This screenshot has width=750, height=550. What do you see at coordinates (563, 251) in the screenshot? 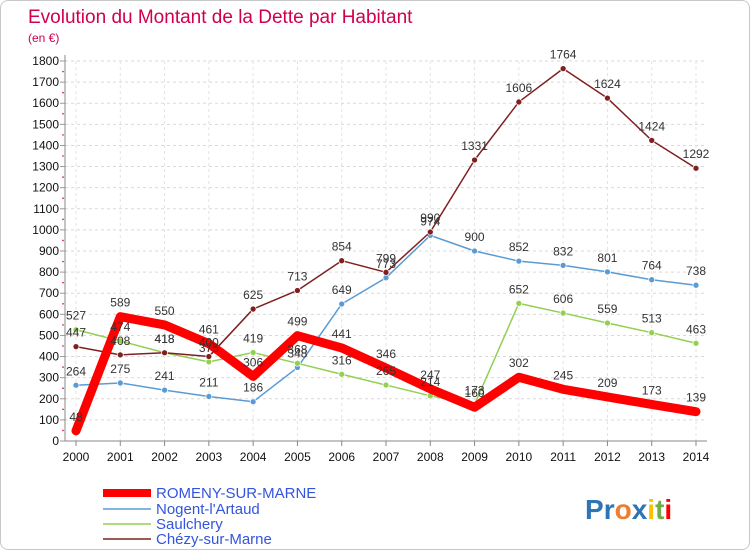
I see `data-label-1: 832` at bounding box center [563, 251].